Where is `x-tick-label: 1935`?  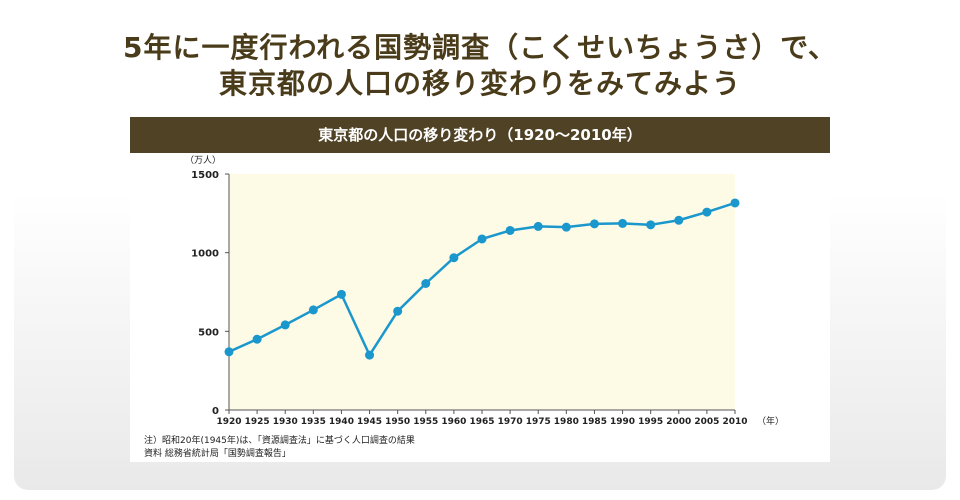
x-tick-label: 1935 is located at coordinates (313, 422).